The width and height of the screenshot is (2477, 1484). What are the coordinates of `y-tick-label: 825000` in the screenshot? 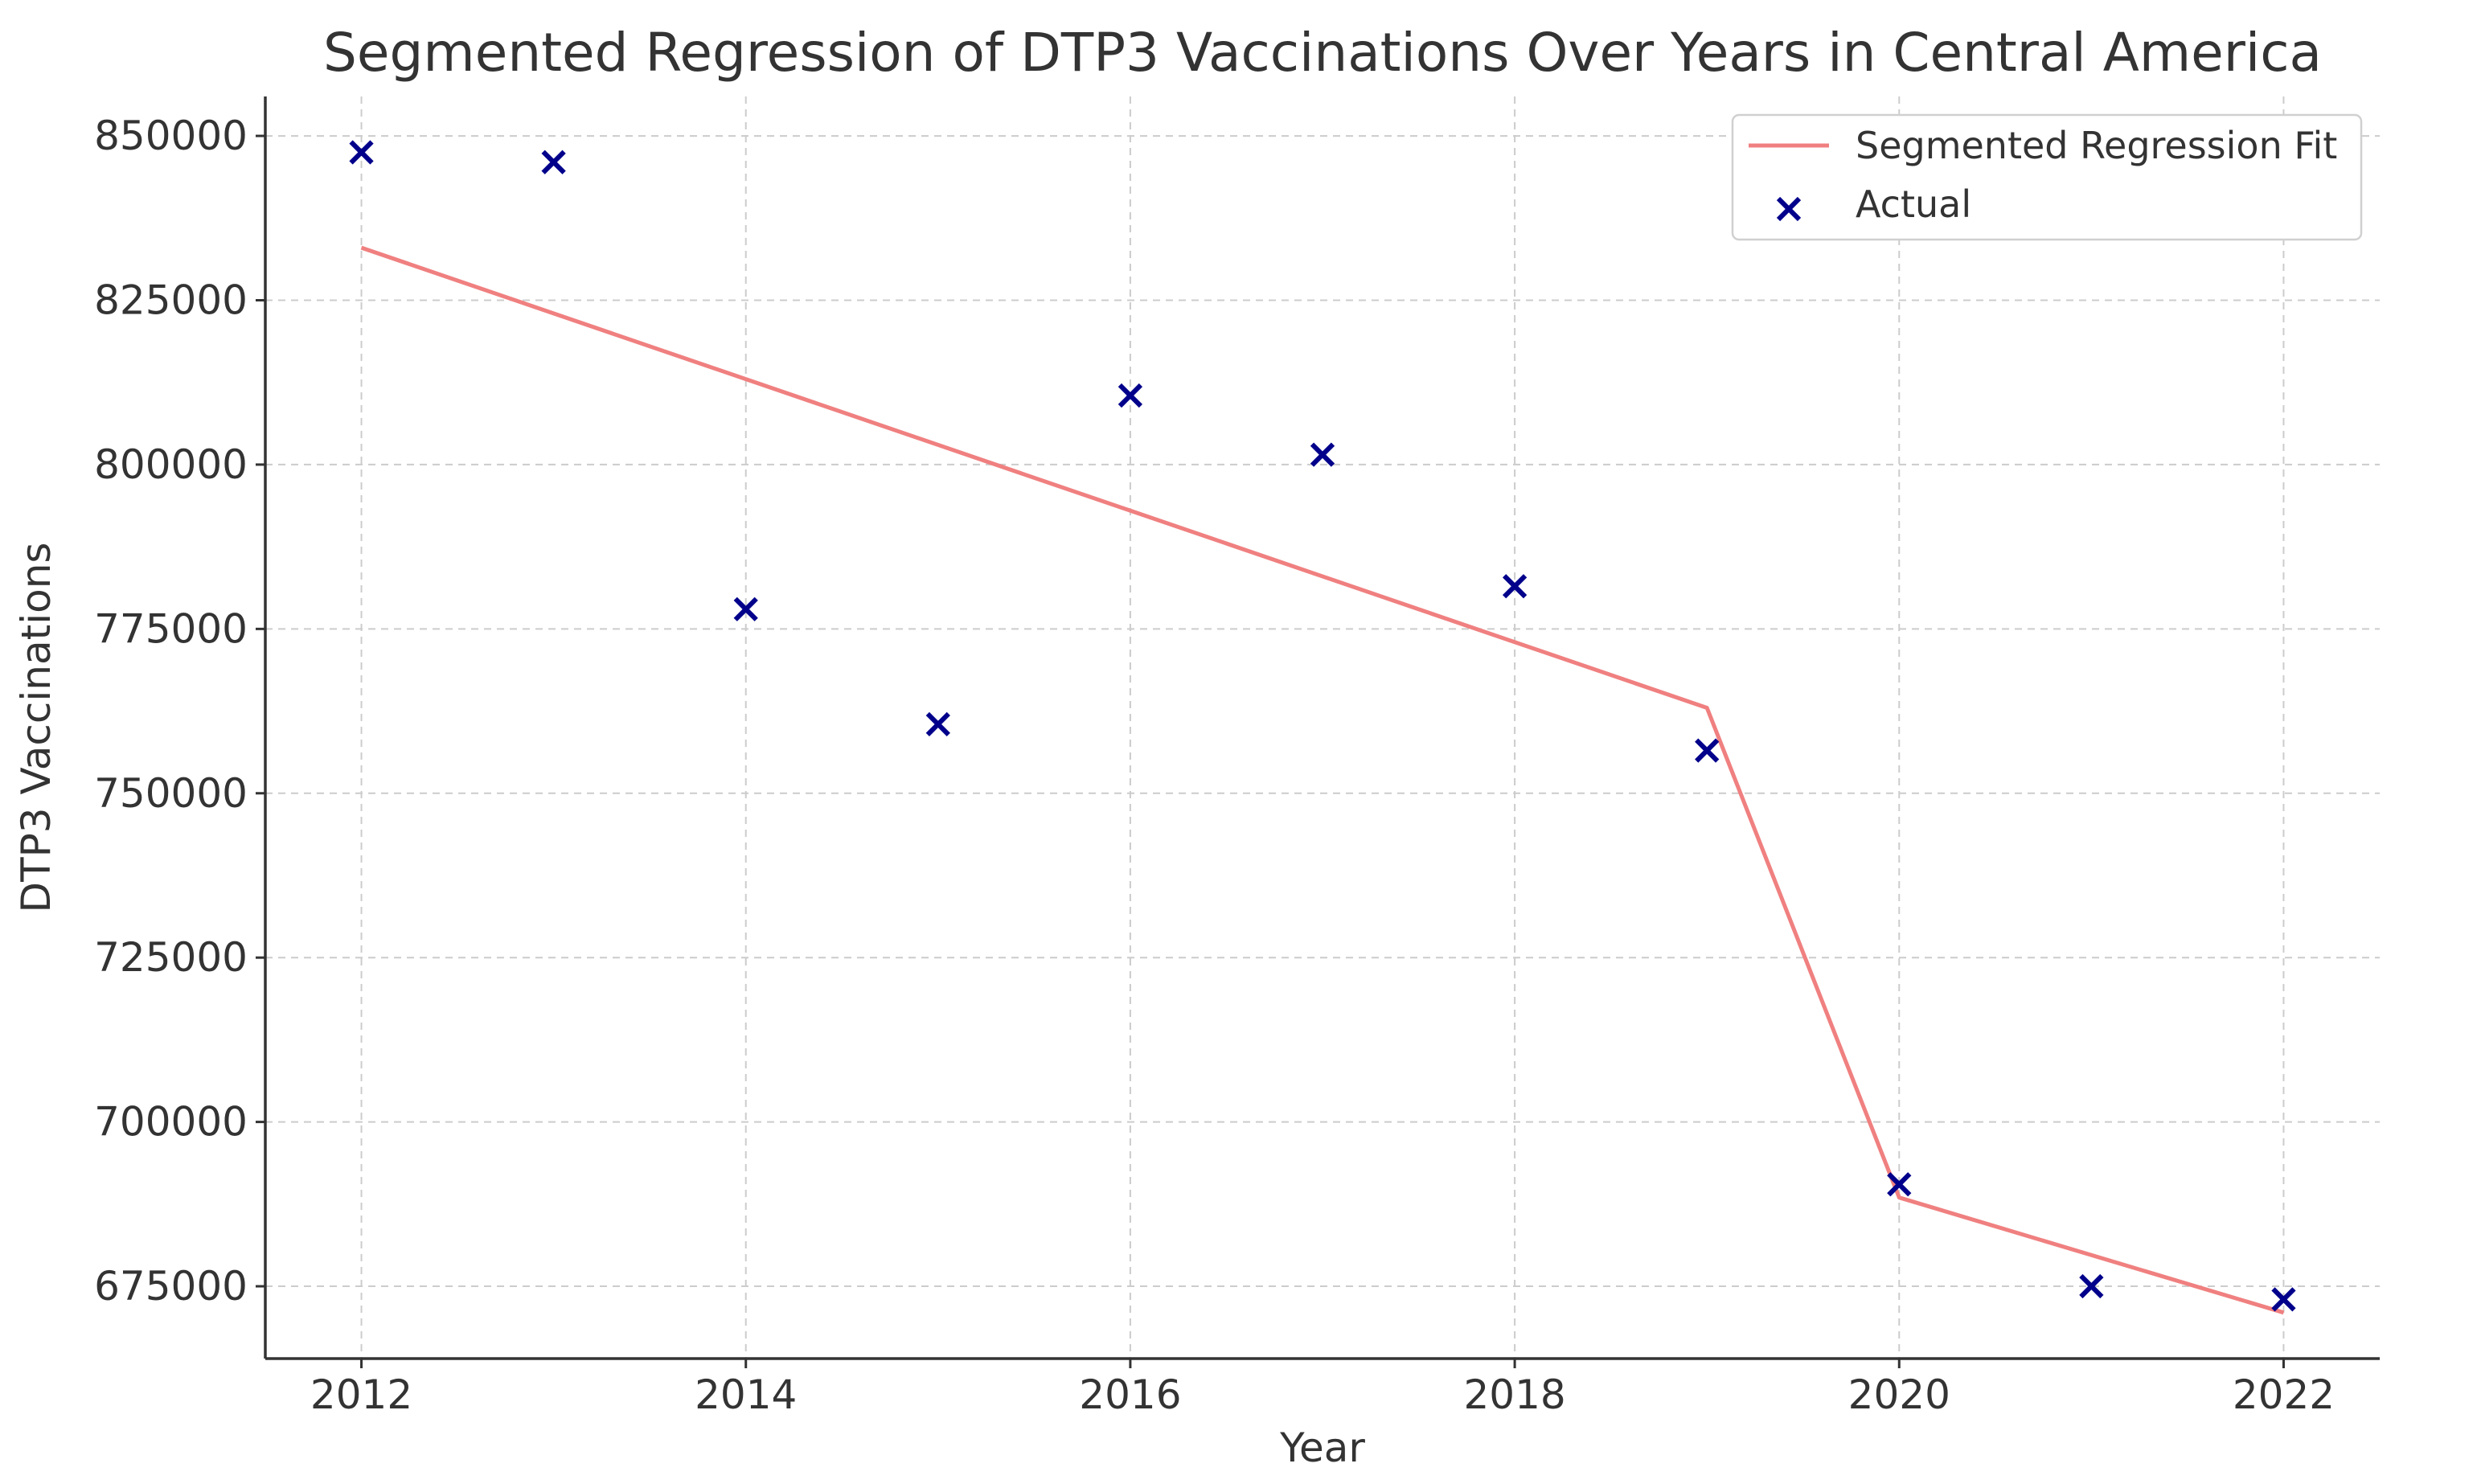 It's located at (171, 300).